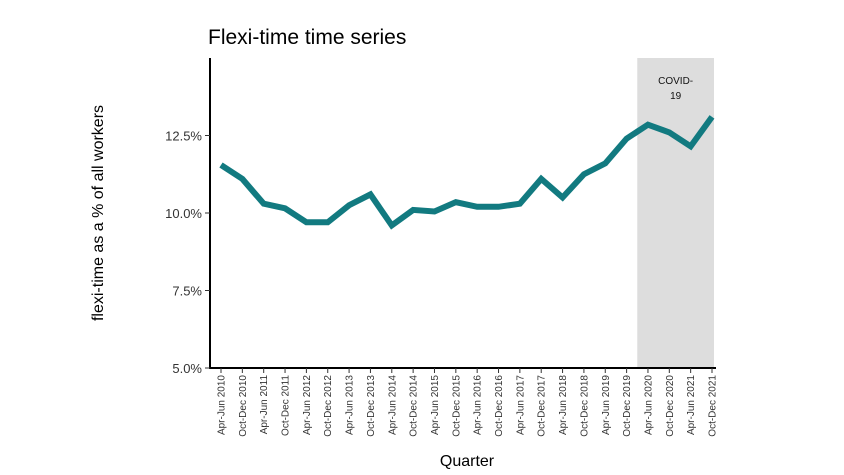  Describe the element at coordinates (183, 136) in the screenshot. I see `y-tick-label: 12.5%` at that location.